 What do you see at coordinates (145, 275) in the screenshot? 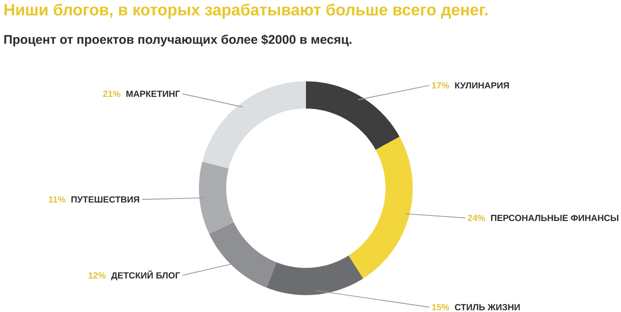
I see `slice-label: ДЕТСКИЙ БЛОГ` at bounding box center [145, 275].